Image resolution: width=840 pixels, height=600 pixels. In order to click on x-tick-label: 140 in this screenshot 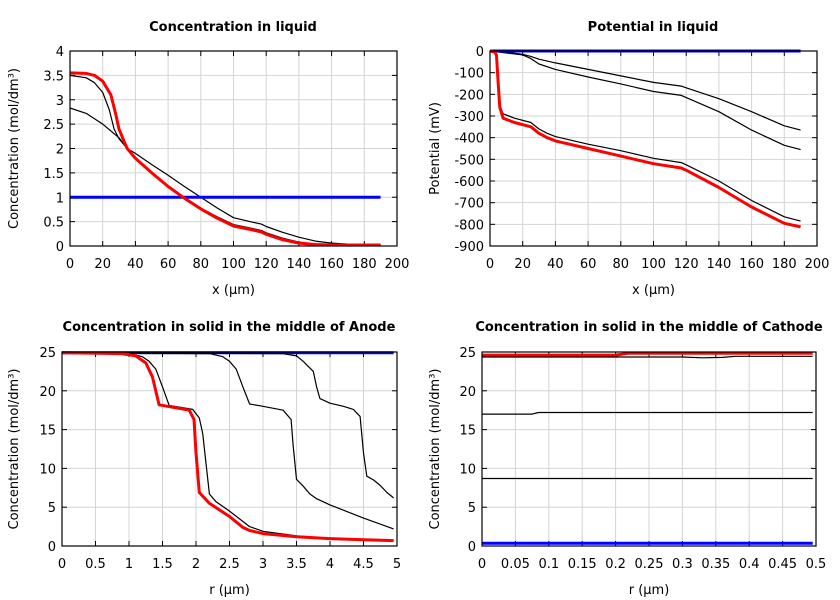, I will do `click(718, 264)`.